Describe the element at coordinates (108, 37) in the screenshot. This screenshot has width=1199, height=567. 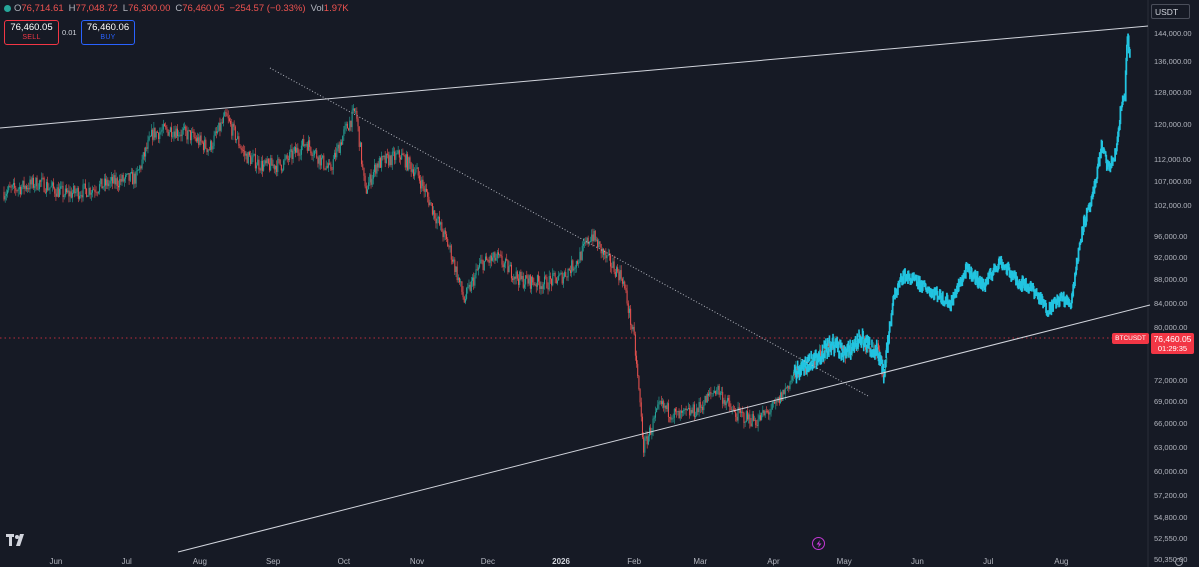
I see `buy-label: BUY` at that location.